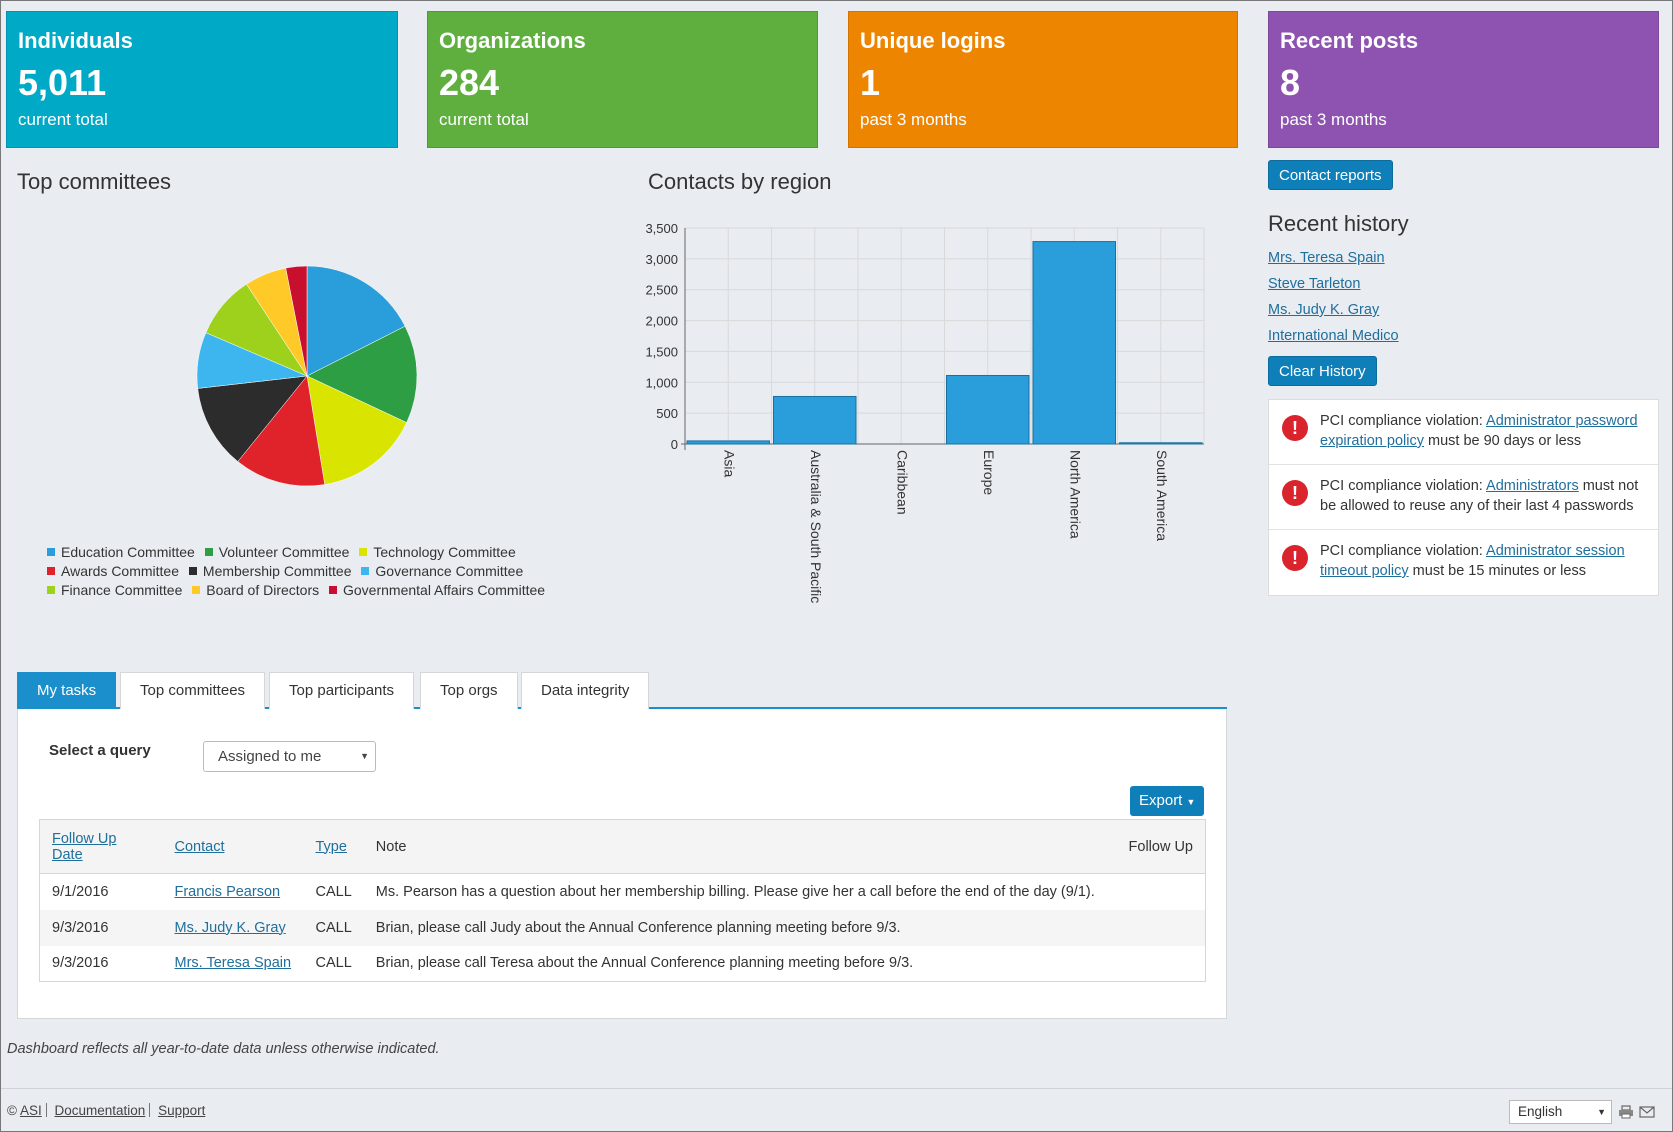 This screenshot has width=1673, height=1132. I want to click on legend-label: Membership Committee, so click(277, 571).